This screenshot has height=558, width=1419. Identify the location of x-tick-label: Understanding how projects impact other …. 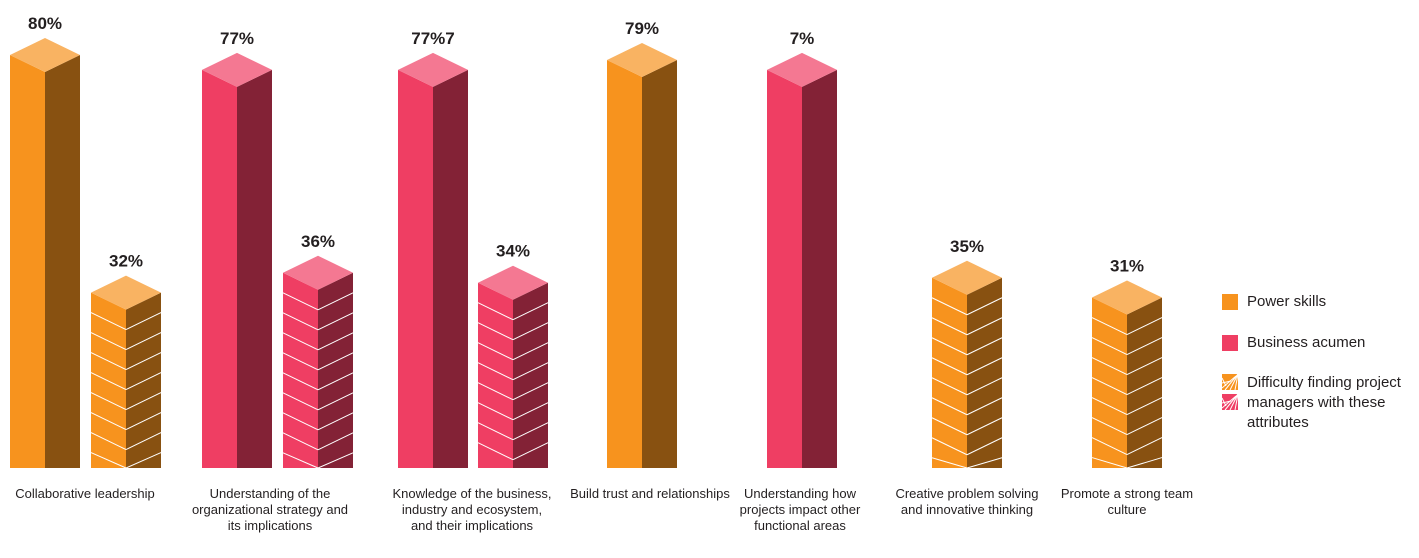
(800, 509).